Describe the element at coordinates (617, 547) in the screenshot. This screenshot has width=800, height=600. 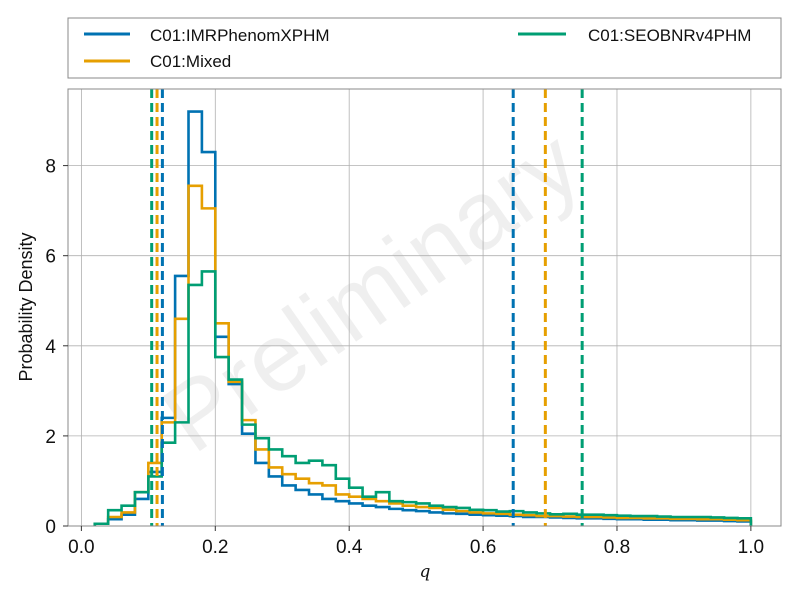
I see `x-tick-label: 0.8` at that location.